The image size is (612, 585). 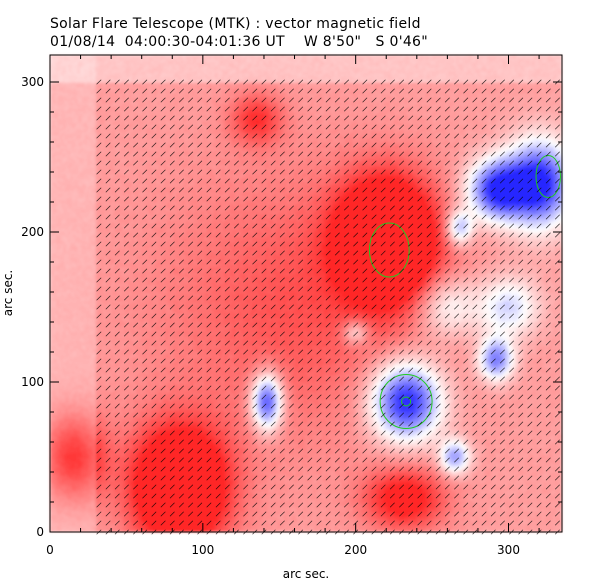 What do you see at coordinates (32, 232) in the screenshot?
I see `y-tick-label: 200` at bounding box center [32, 232].